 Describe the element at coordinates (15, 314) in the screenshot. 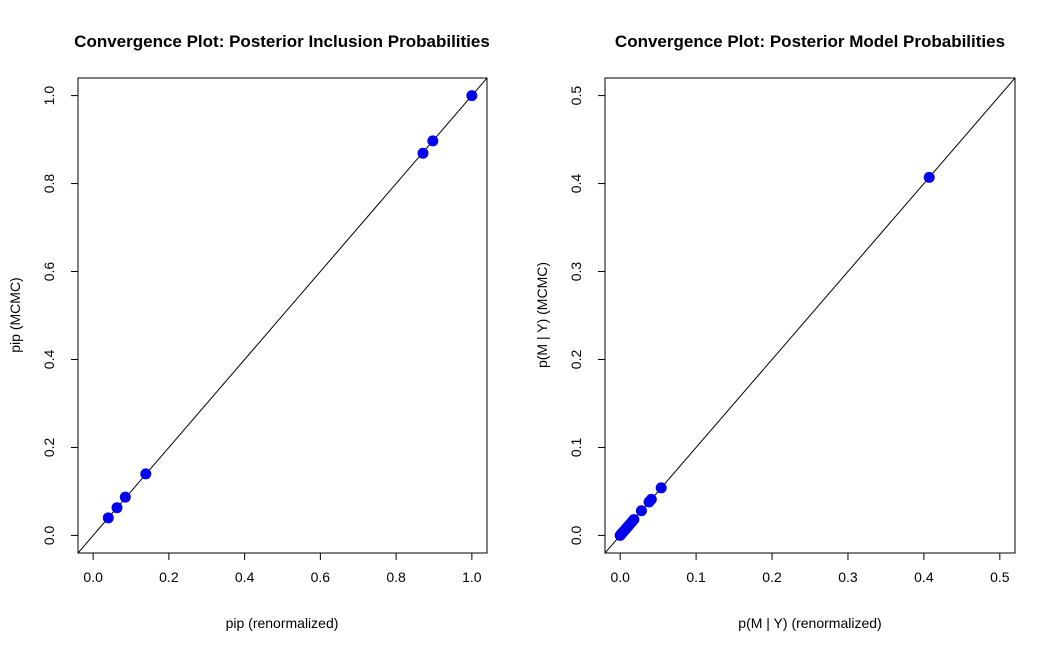

I see `y-axis-label: pip (MCMC)` at that location.